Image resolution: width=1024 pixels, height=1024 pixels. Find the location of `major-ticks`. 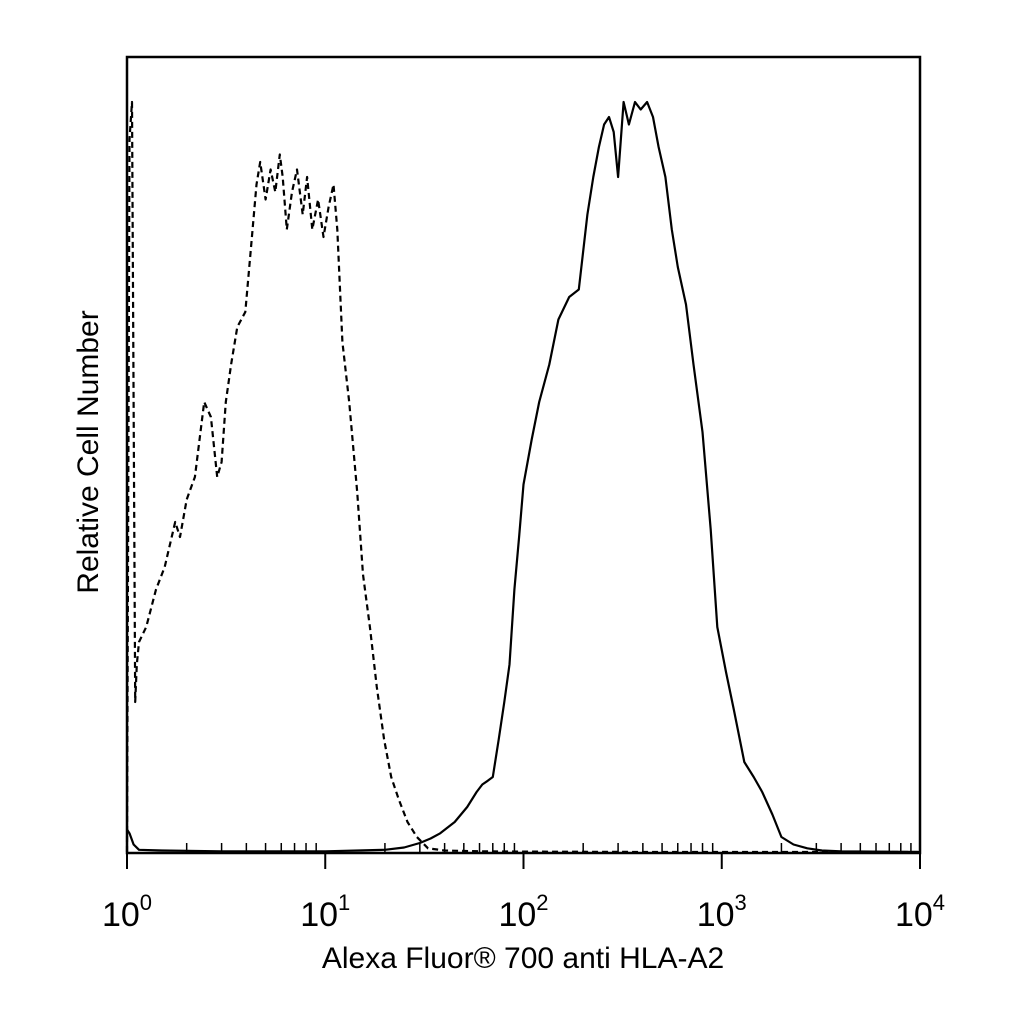

major-ticks is located at coordinates (523, 860).